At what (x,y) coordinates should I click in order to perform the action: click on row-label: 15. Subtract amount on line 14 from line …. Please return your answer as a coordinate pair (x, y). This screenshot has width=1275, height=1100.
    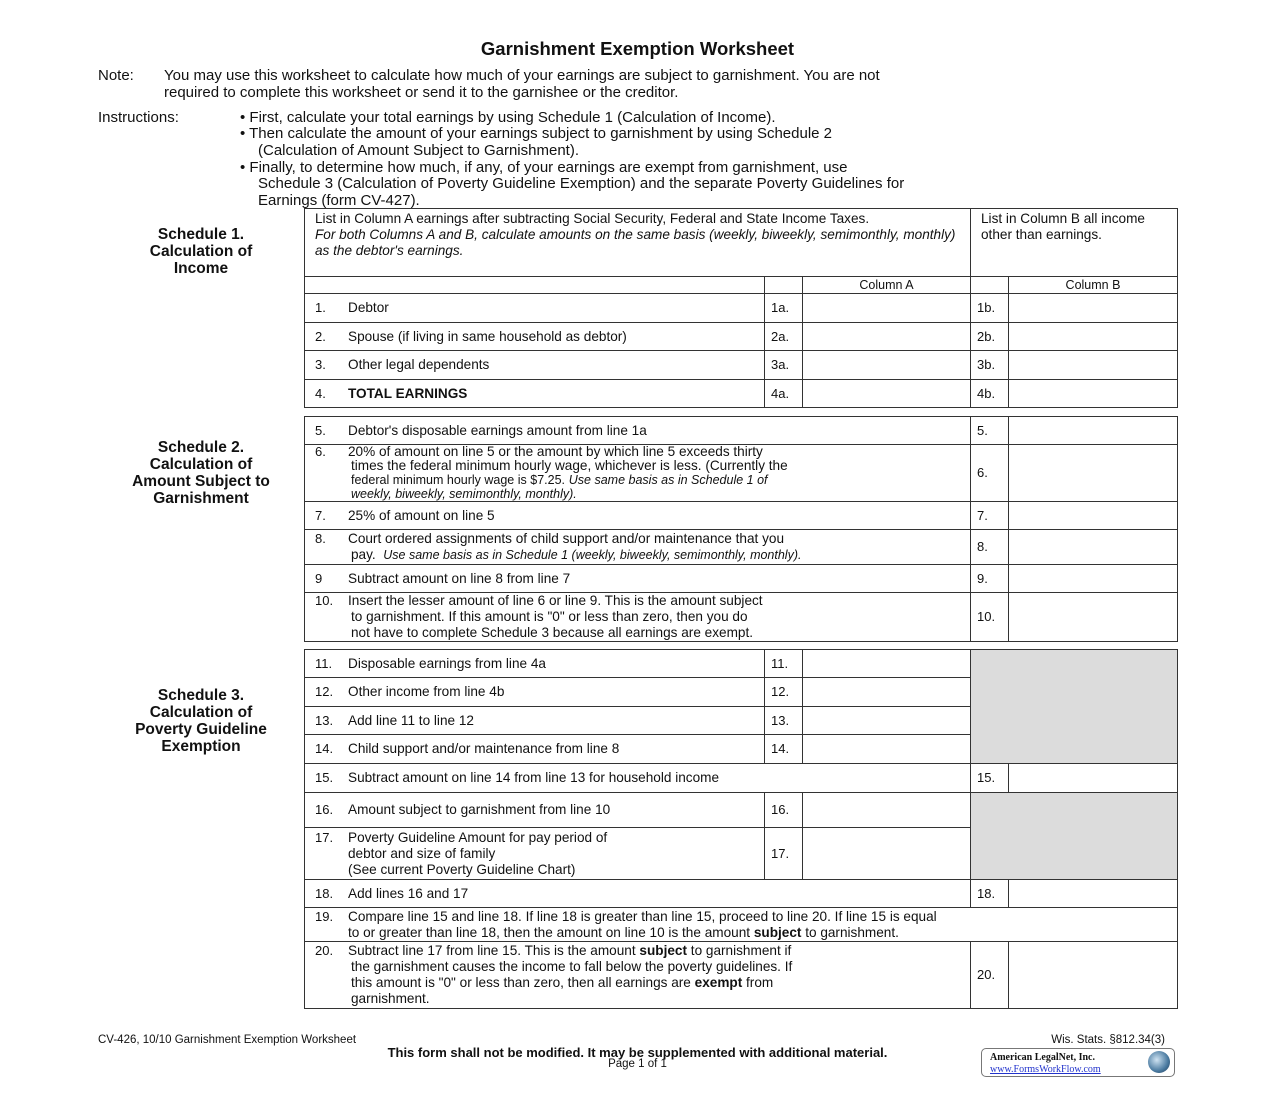
    Looking at the image, I should click on (637, 778).